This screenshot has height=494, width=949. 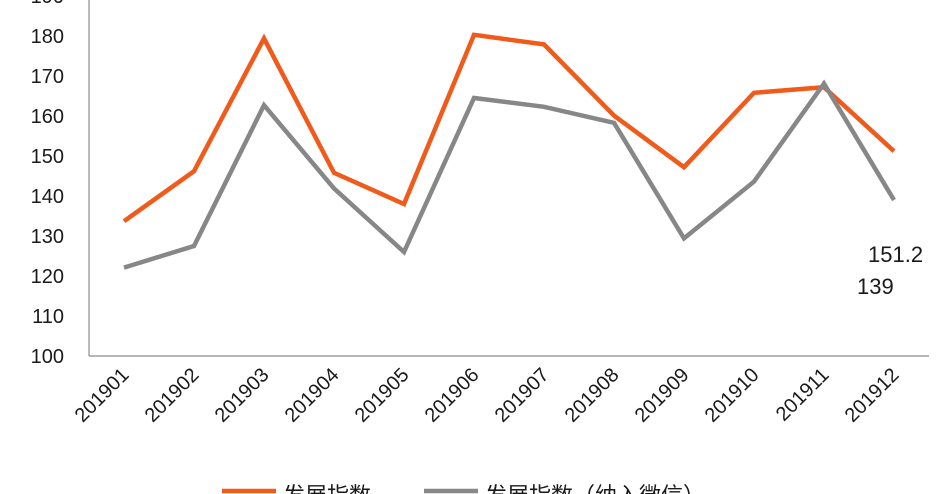 What do you see at coordinates (382, 395) in the screenshot?
I see `x-tick-label: 201905` at bounding box center [382, 395].